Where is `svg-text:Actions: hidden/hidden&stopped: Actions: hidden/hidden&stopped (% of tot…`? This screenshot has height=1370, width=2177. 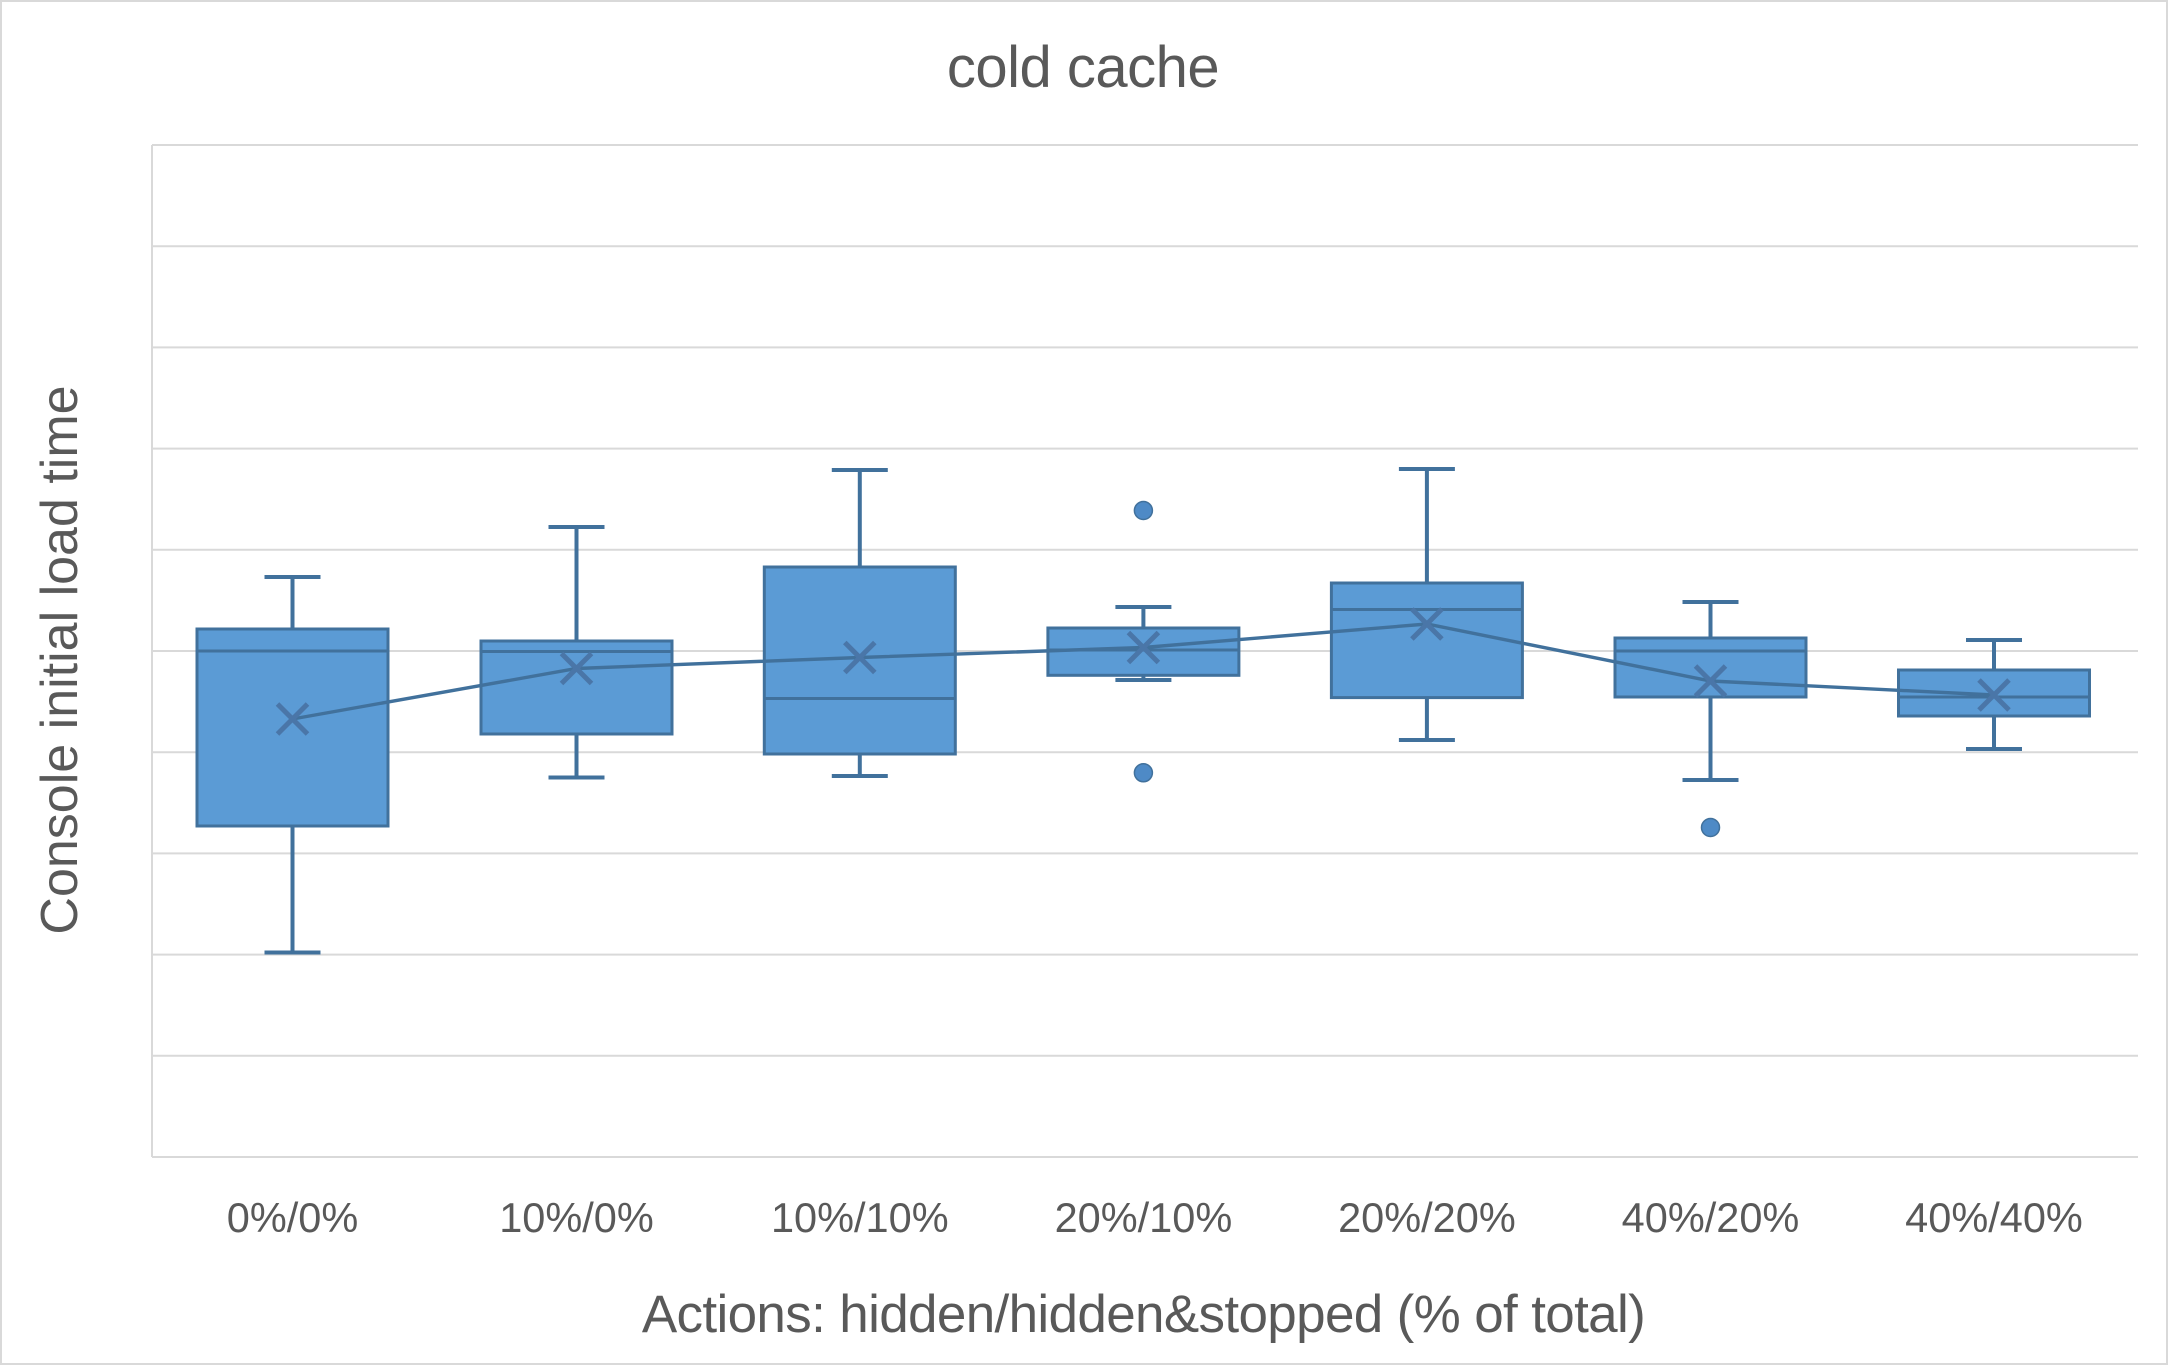
svg-text:Actions: hidden/hidden&stopped: Actions: hidden/hidden&stopped (% of tot… is located at coordinates (1143, 1314).